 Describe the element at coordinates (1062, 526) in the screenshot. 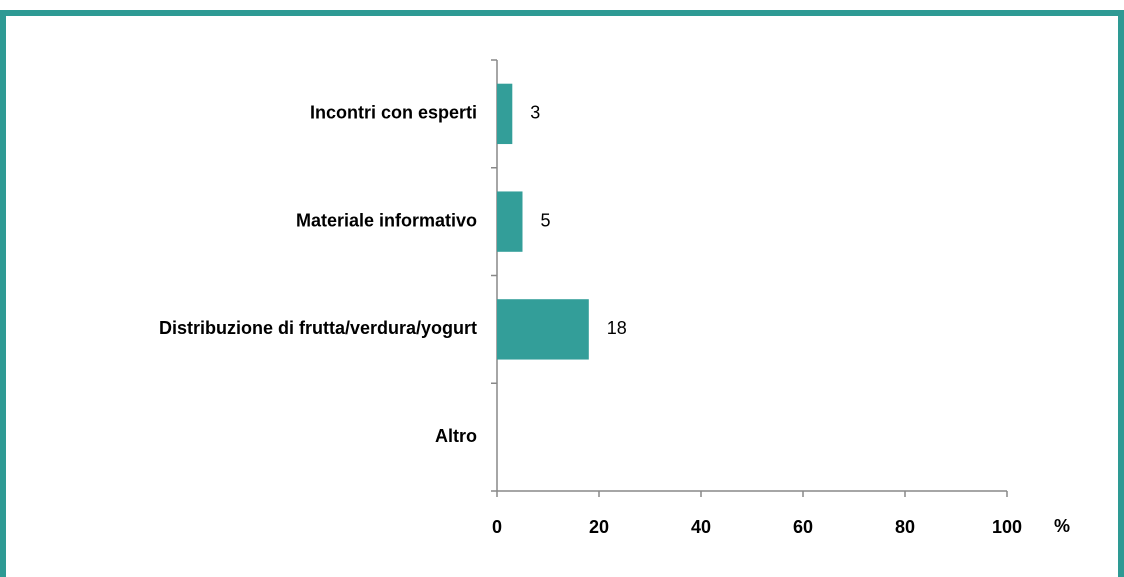

I see `x-axis-label: %` at that location.